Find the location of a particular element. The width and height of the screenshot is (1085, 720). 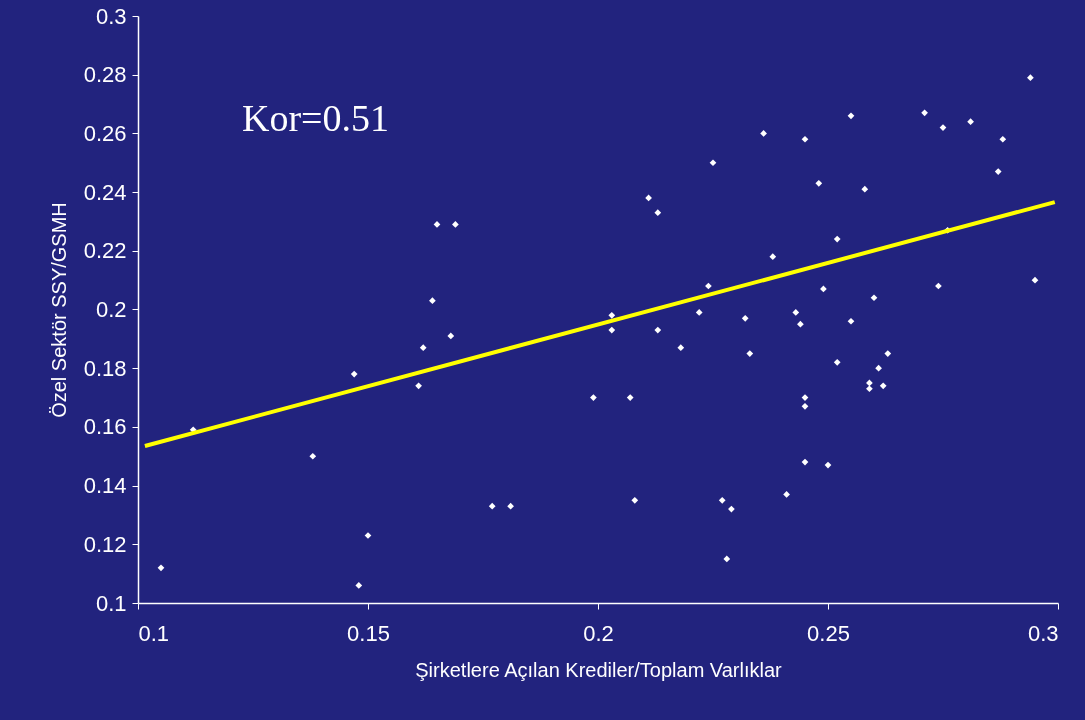

x-axis-title: Şirketlere Açılan Krediler/Toplam Varlıklar is located at coordinates (599, 669).